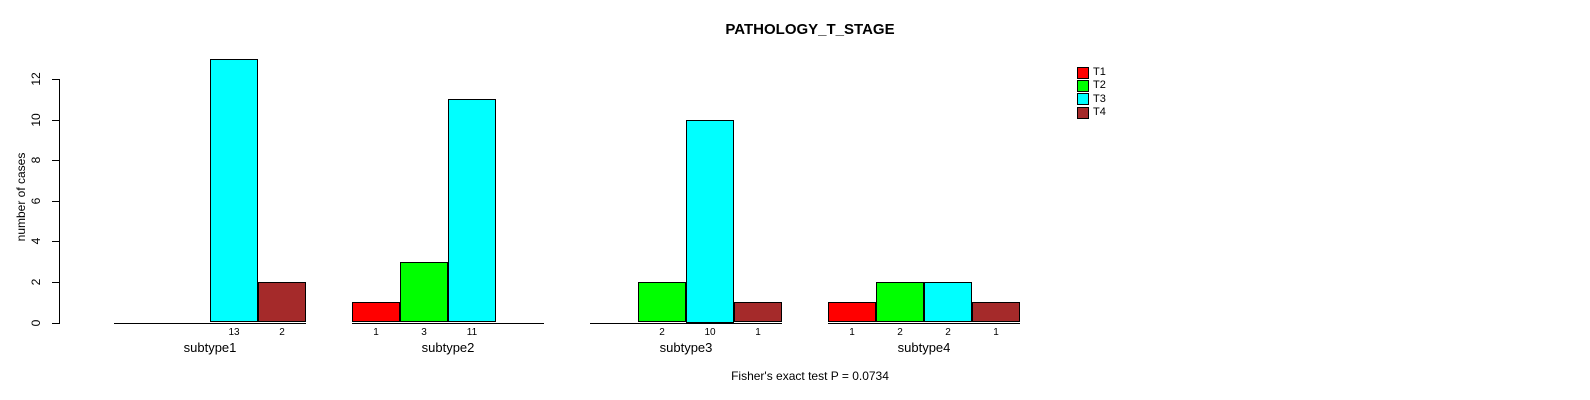  What do you see at coordinates (36, 201) in the screenshot?
I see `y-axis-tick-label: 6` at bounding box center [36, 201].